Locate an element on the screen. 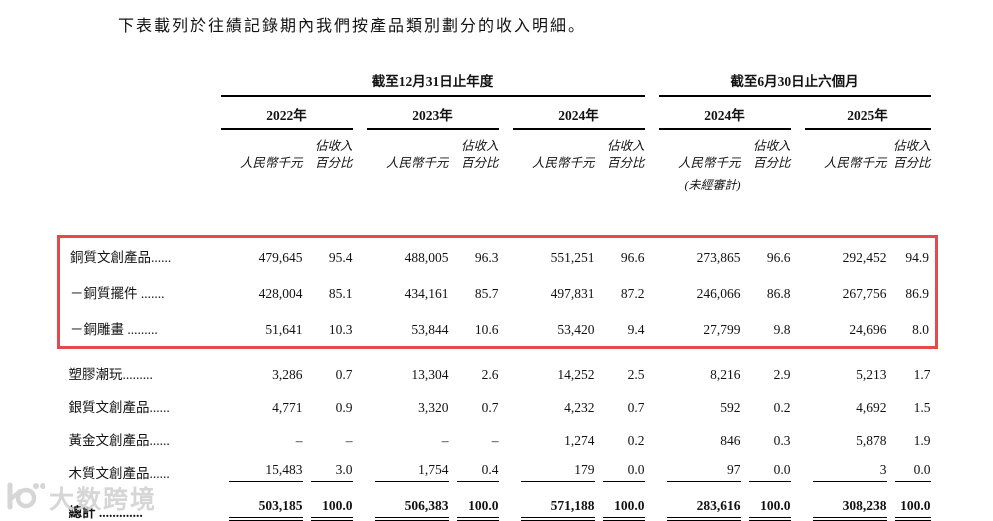 This screenshot has width=993, height=521. pct-cell: 0.2 is located at coordinates (620, 439).